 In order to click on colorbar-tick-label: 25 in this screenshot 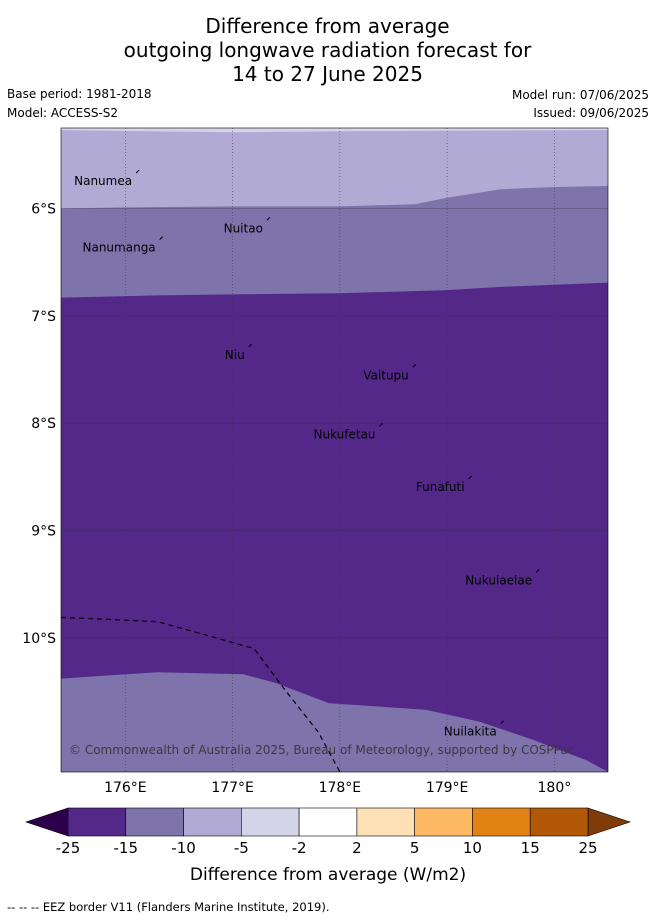, I will do `click(587, 848)`.